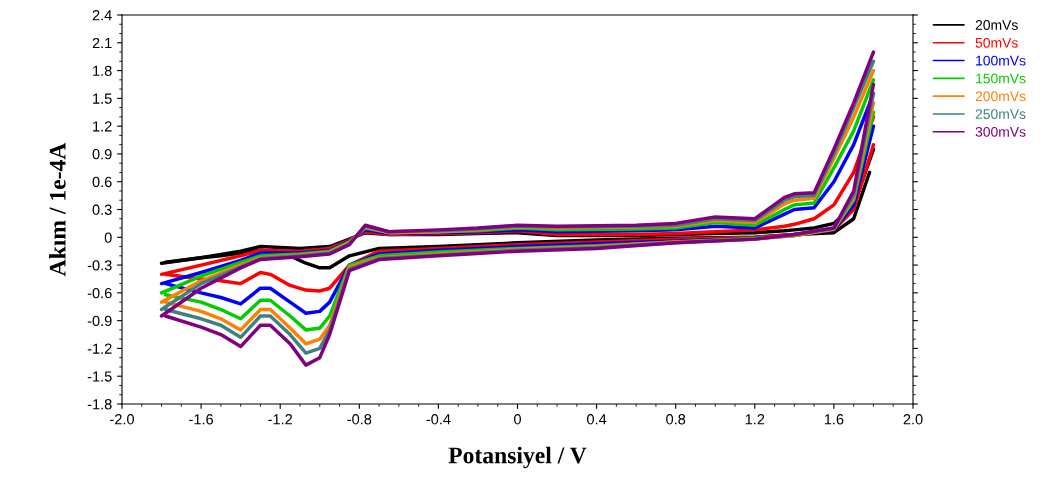 This screenshot has height=492, width=1061. I want to click on x-tick-label: 0, so click(517, 419).